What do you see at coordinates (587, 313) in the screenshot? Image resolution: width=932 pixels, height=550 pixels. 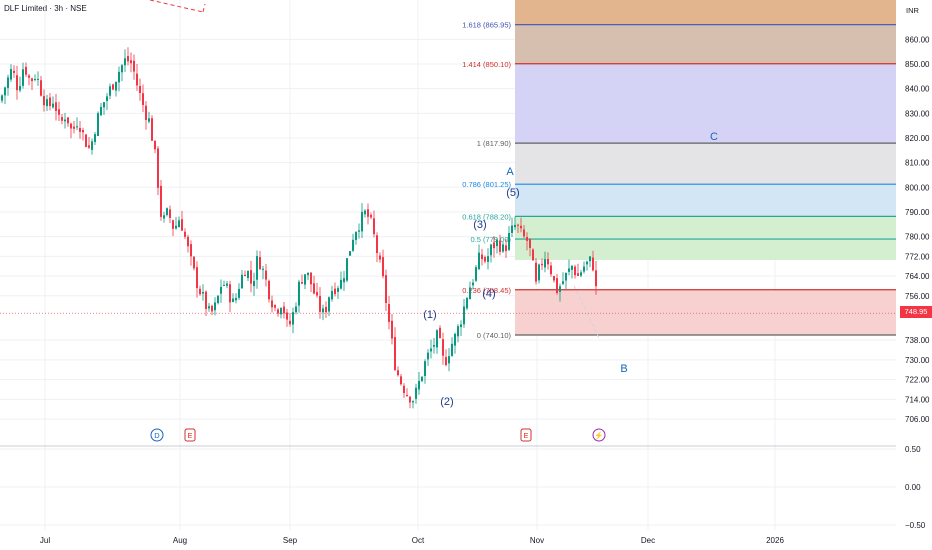 I see `projection-line` at bounding box center [587, 313].